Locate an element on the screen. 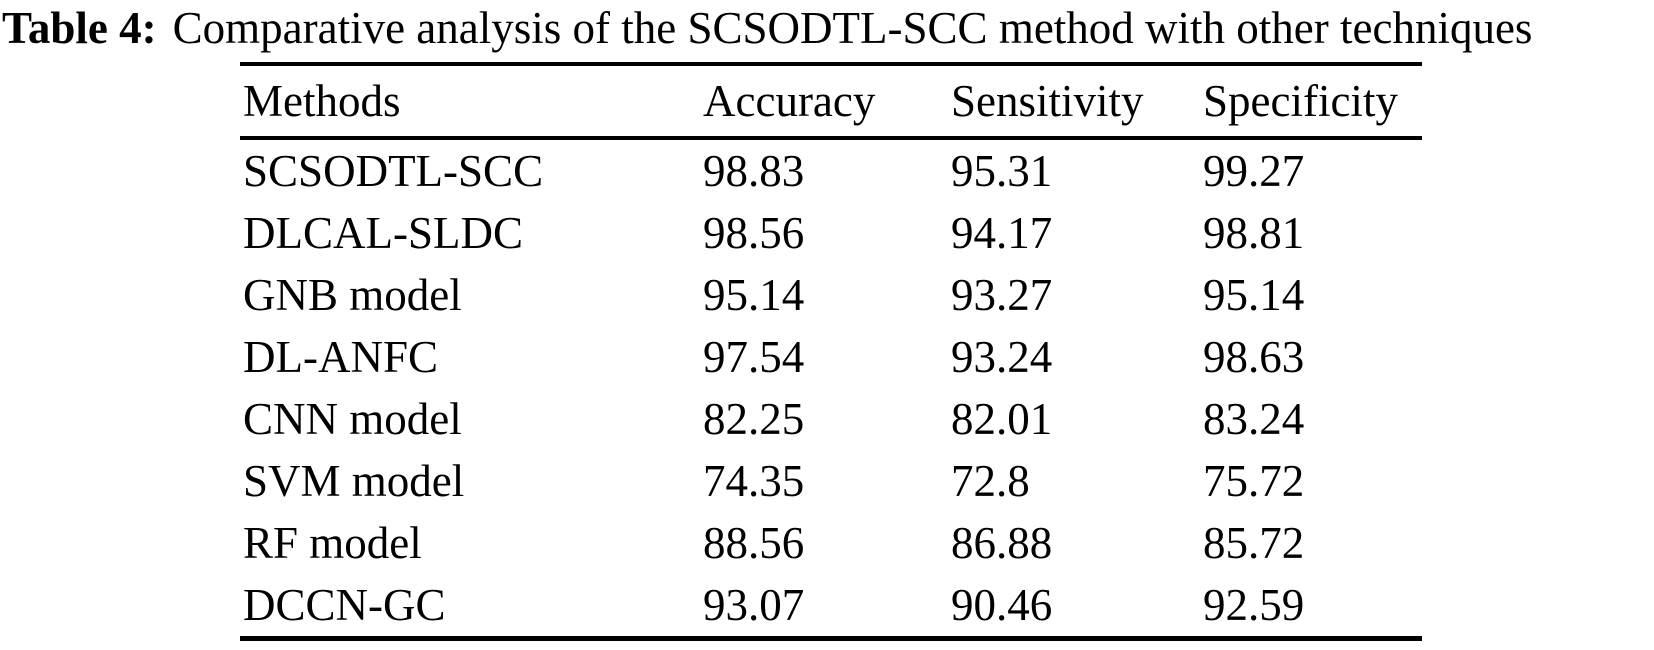  caption-label: Table 4: is located at coordinates (79, 28).